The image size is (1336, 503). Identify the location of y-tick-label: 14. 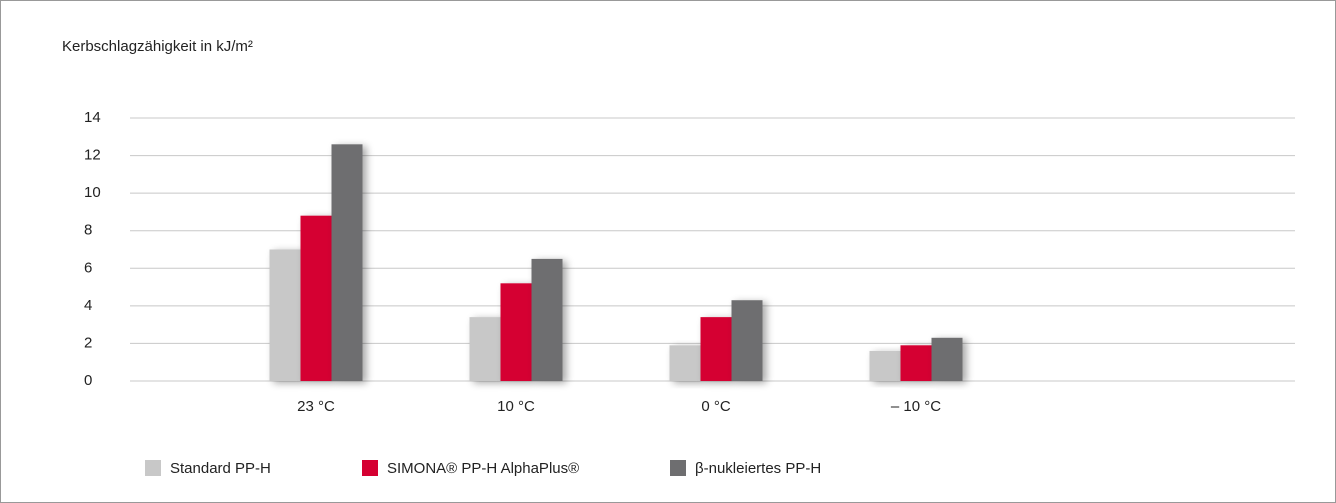
(92, 117).